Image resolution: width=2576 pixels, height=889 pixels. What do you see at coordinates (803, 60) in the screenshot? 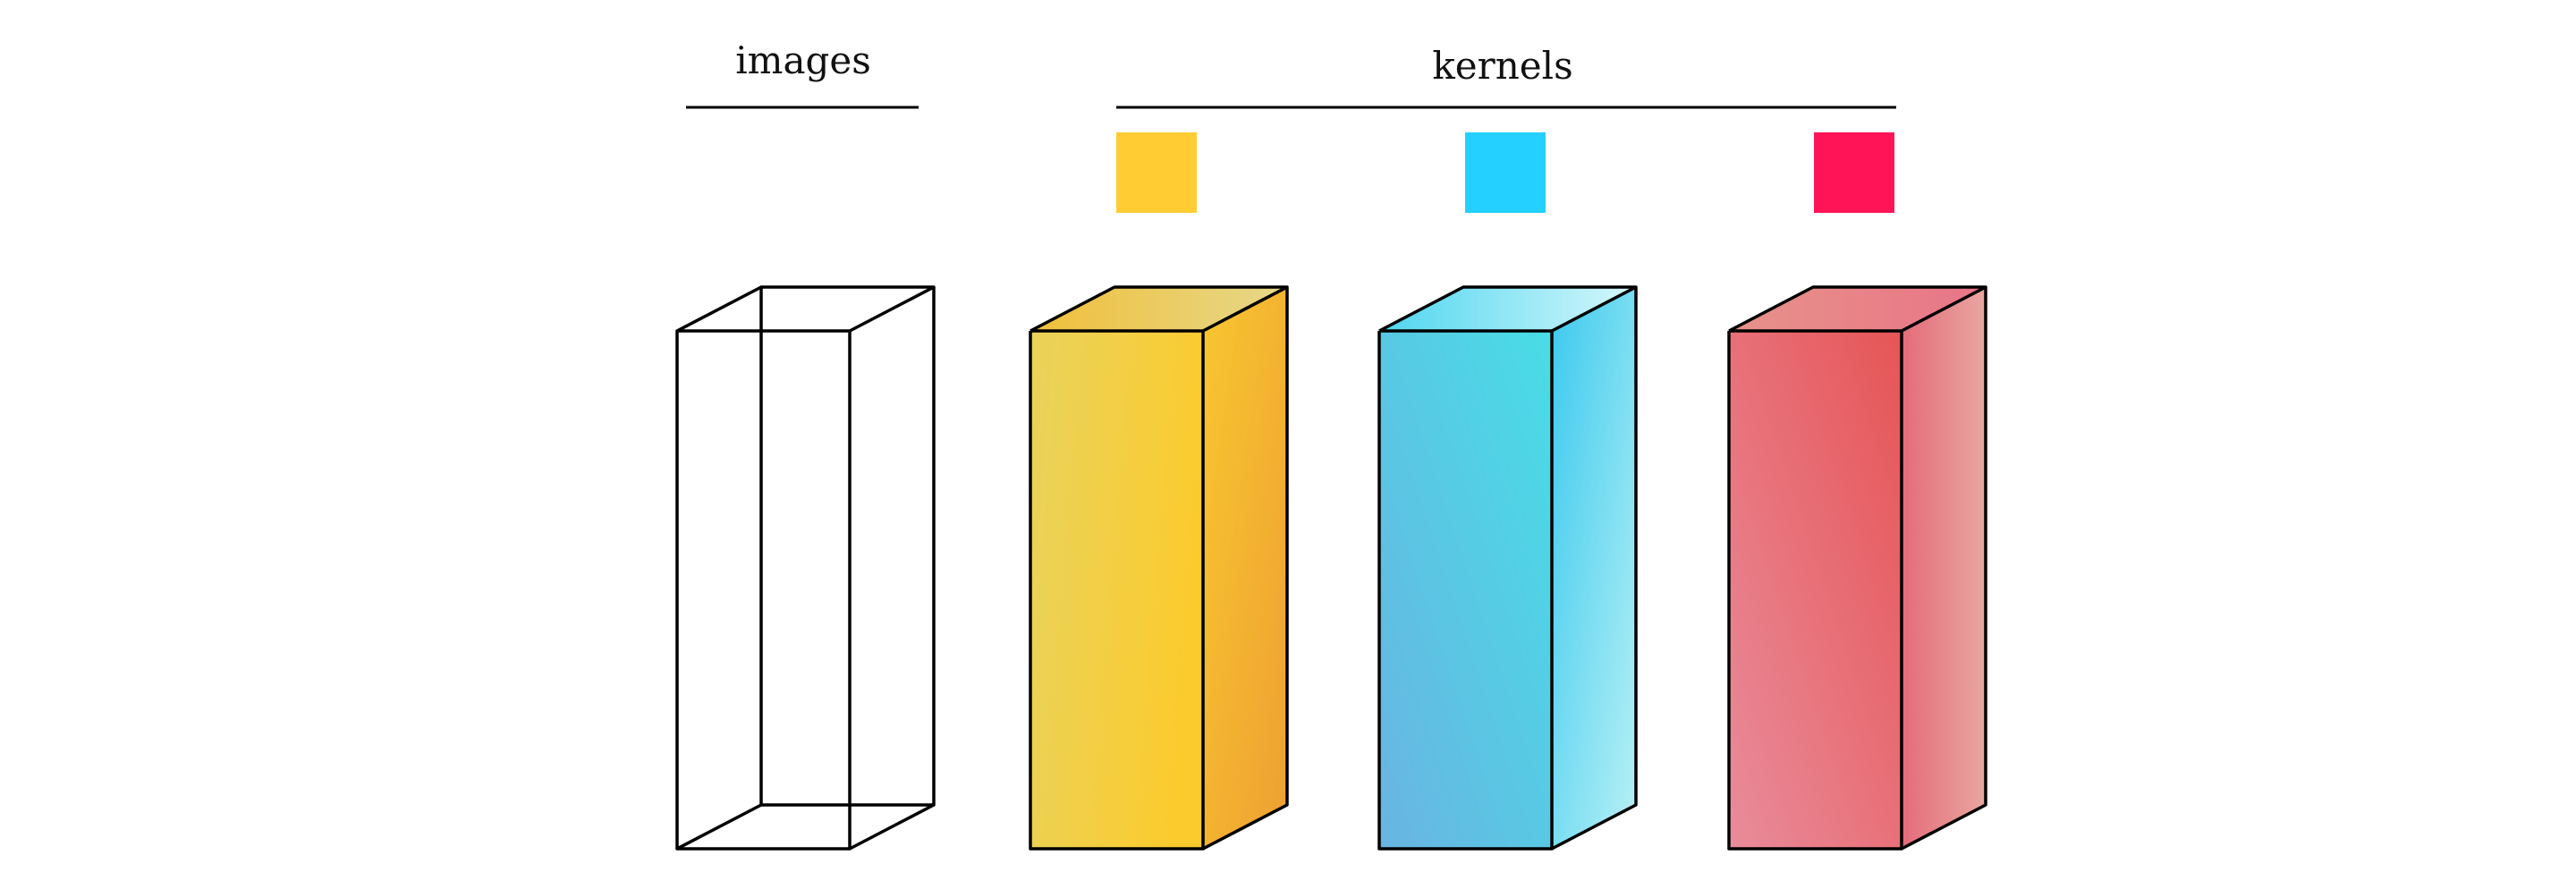
I see `images-label: images` at bounding box center [803, 60].